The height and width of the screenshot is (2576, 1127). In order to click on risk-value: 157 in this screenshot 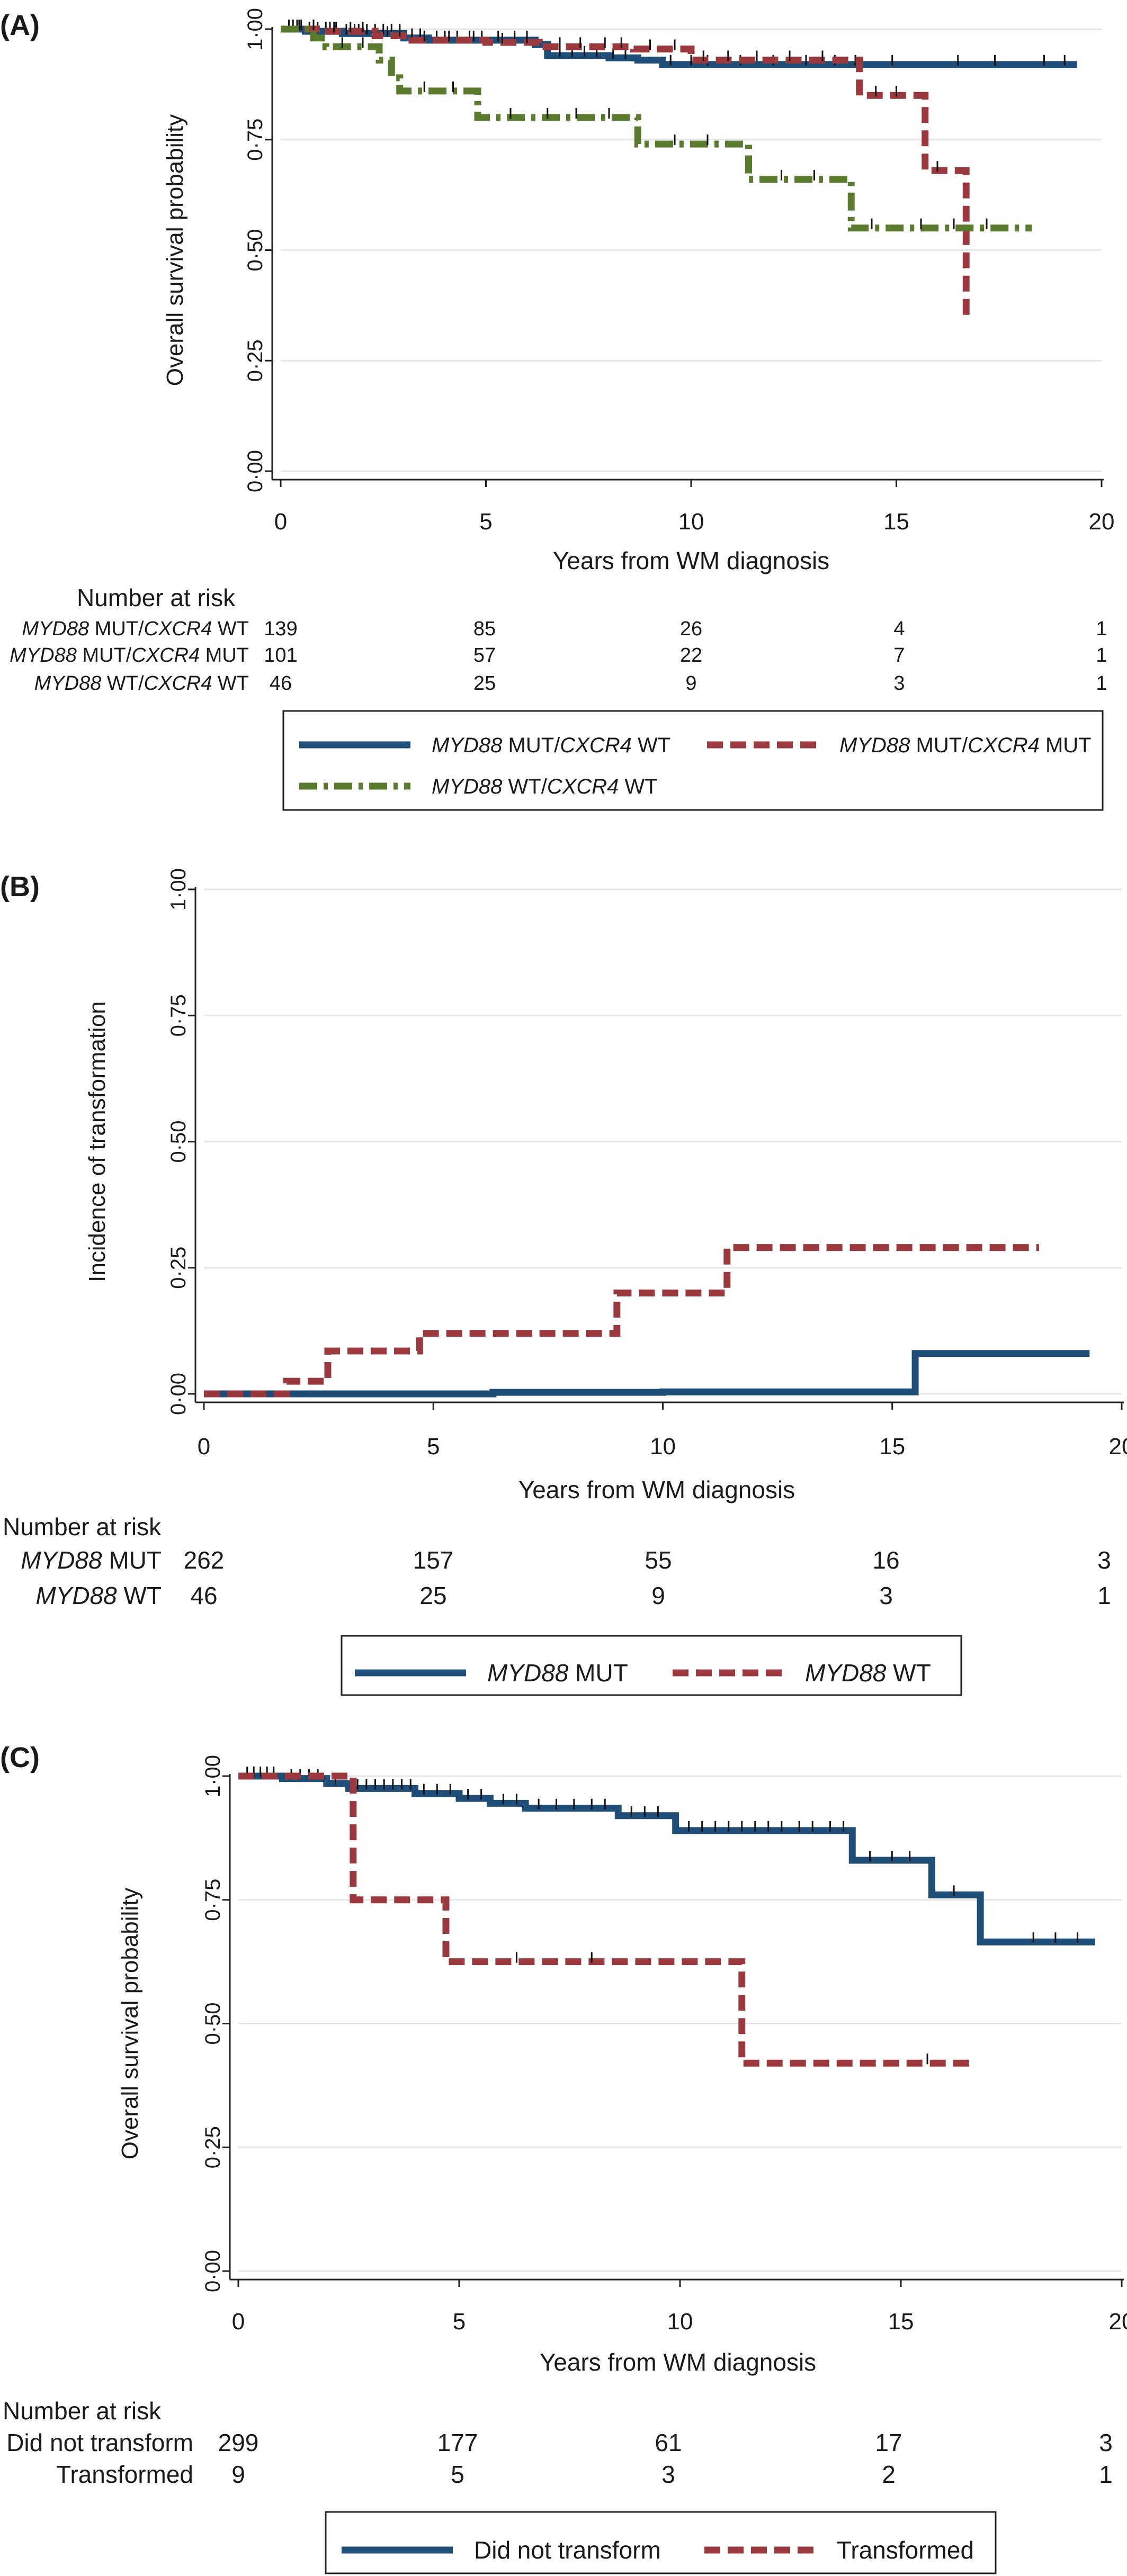, I will do `click(433, 1560)`.